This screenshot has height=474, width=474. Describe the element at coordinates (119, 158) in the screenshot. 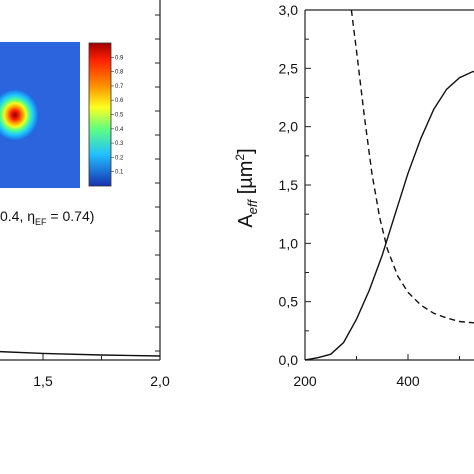

I see `colorbar-tick-label: 0.2` at that location.